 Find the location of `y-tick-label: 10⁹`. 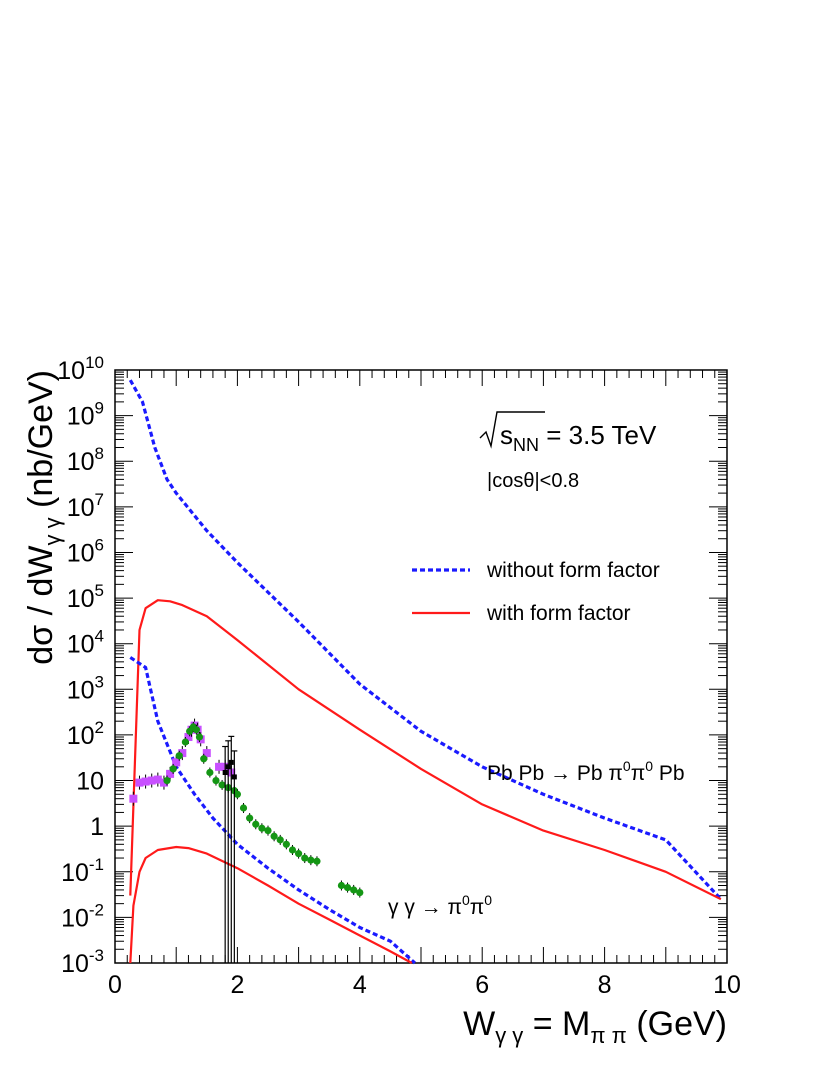

y-tick-label: 10⁹ is located at coordinates (85, 415).